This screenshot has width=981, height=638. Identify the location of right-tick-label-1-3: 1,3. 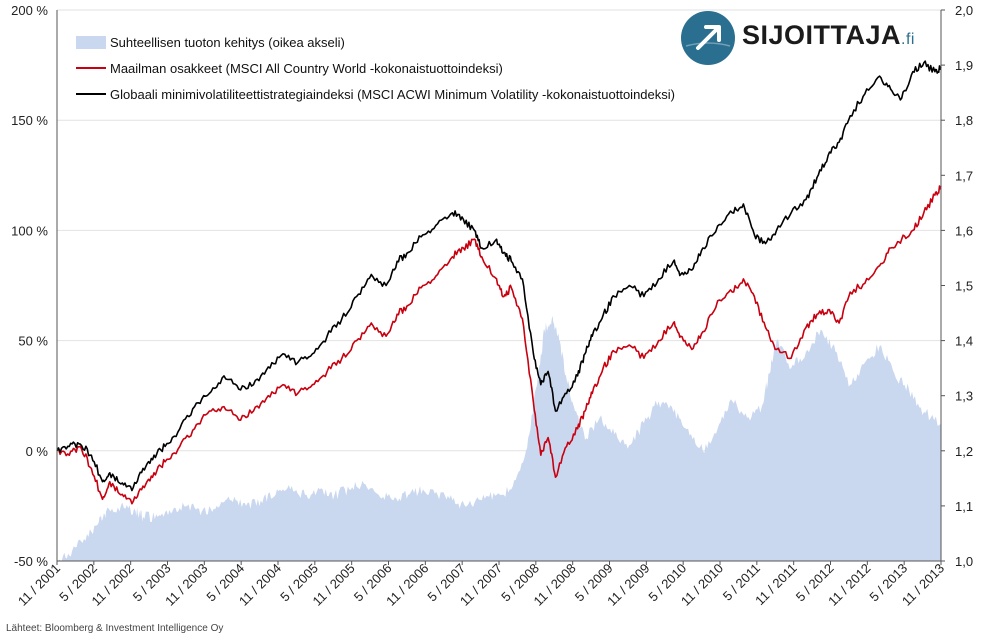
(964, 396).